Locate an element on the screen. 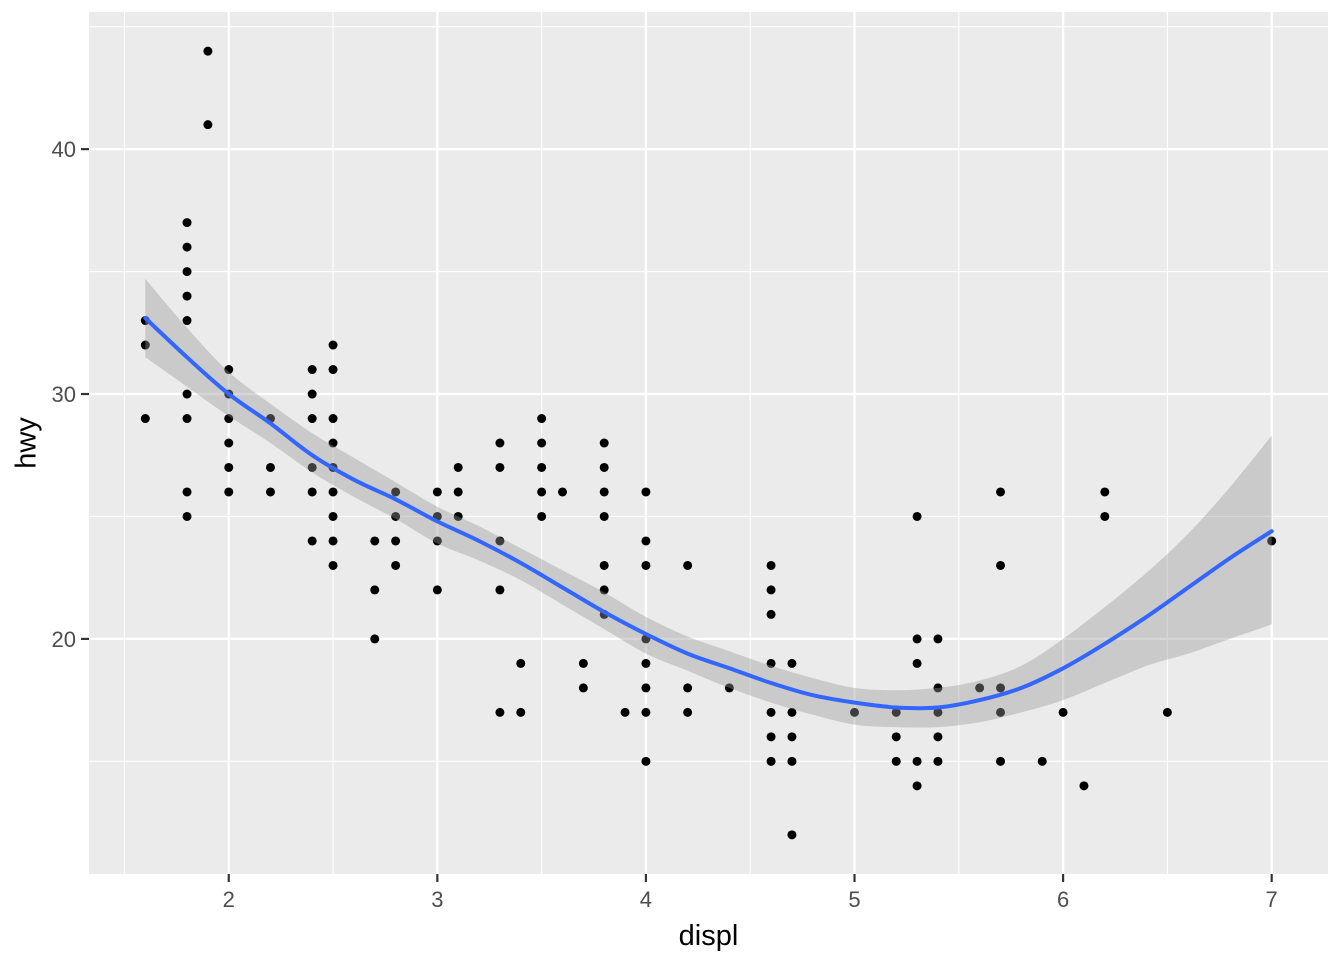 Image resolution: width=1344 pixels, height=960 pixels. x-tick-label: 5 is located at coordinates (854, 899).